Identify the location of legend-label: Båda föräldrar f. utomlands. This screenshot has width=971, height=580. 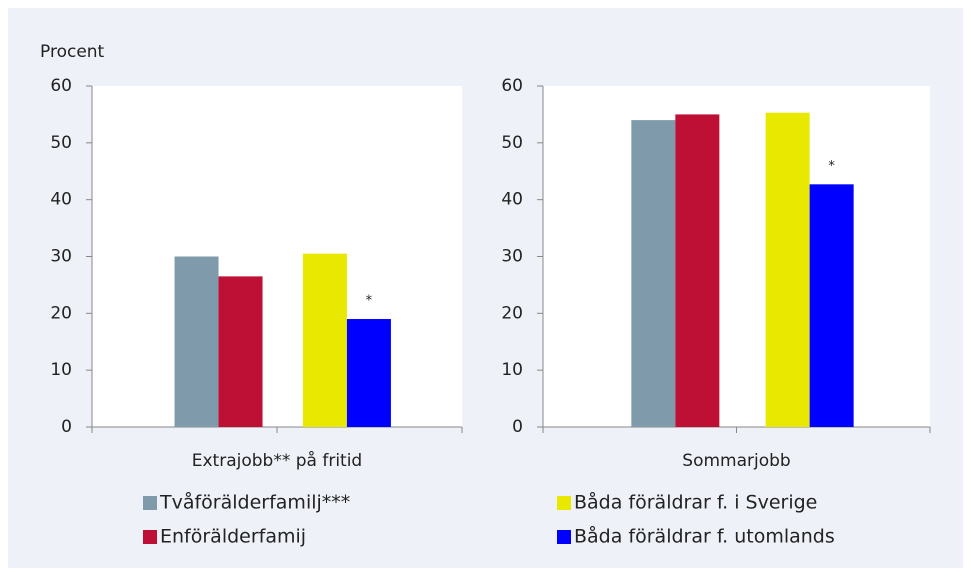
(704, 536).